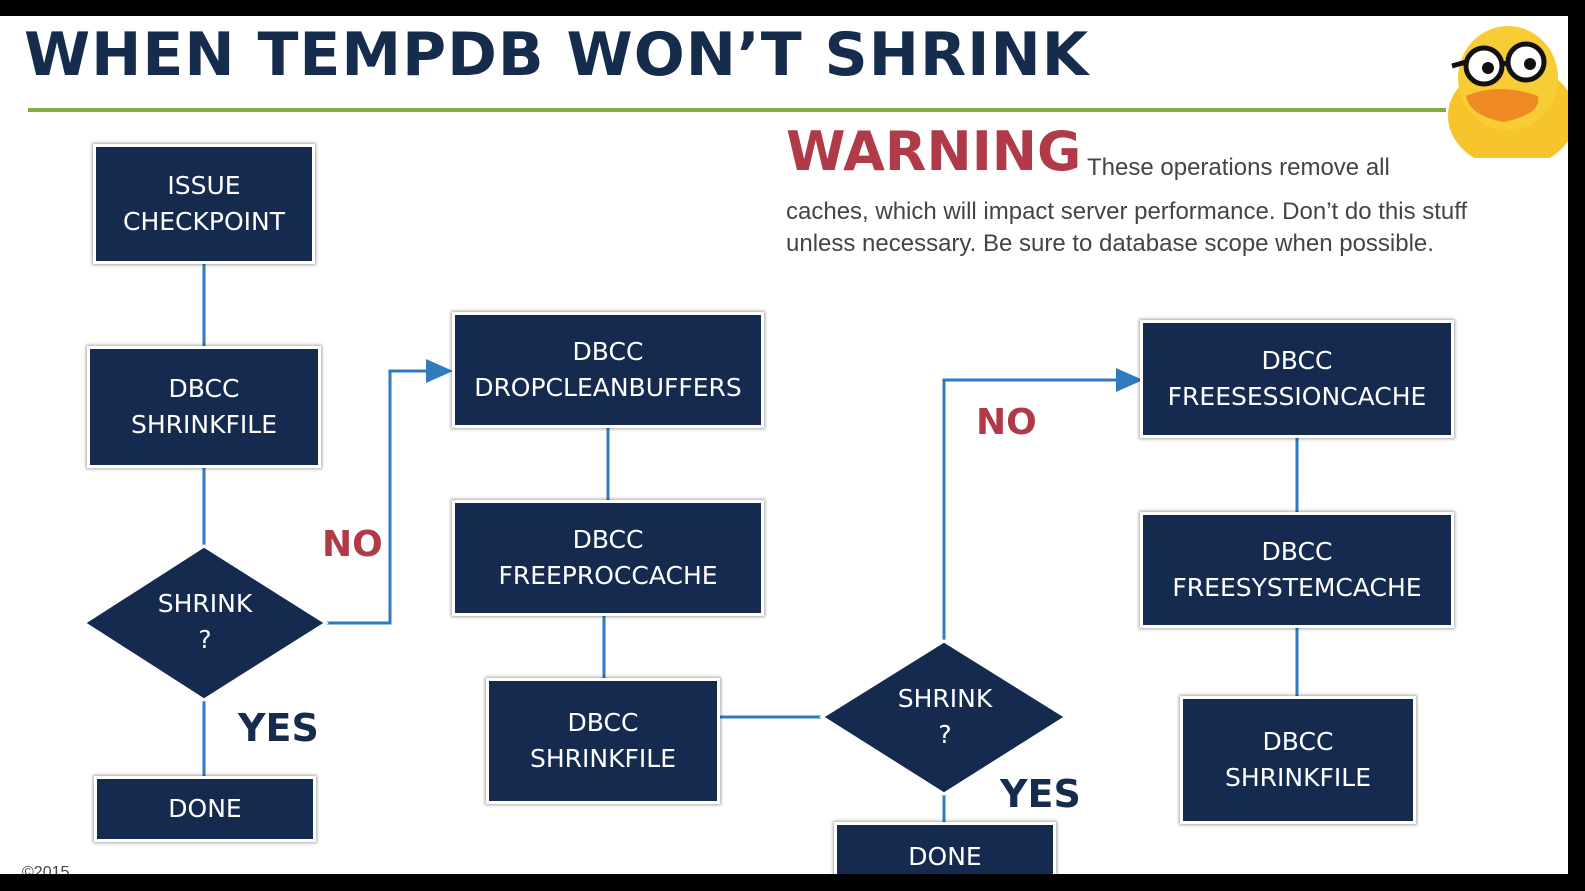 Image resolution: width=1585 pixels, height=891 pixels. Describe the element at coordinates (204, 185) in the screenshot. I see `issue-checkpoint-line-1: ISSUE` at that location.